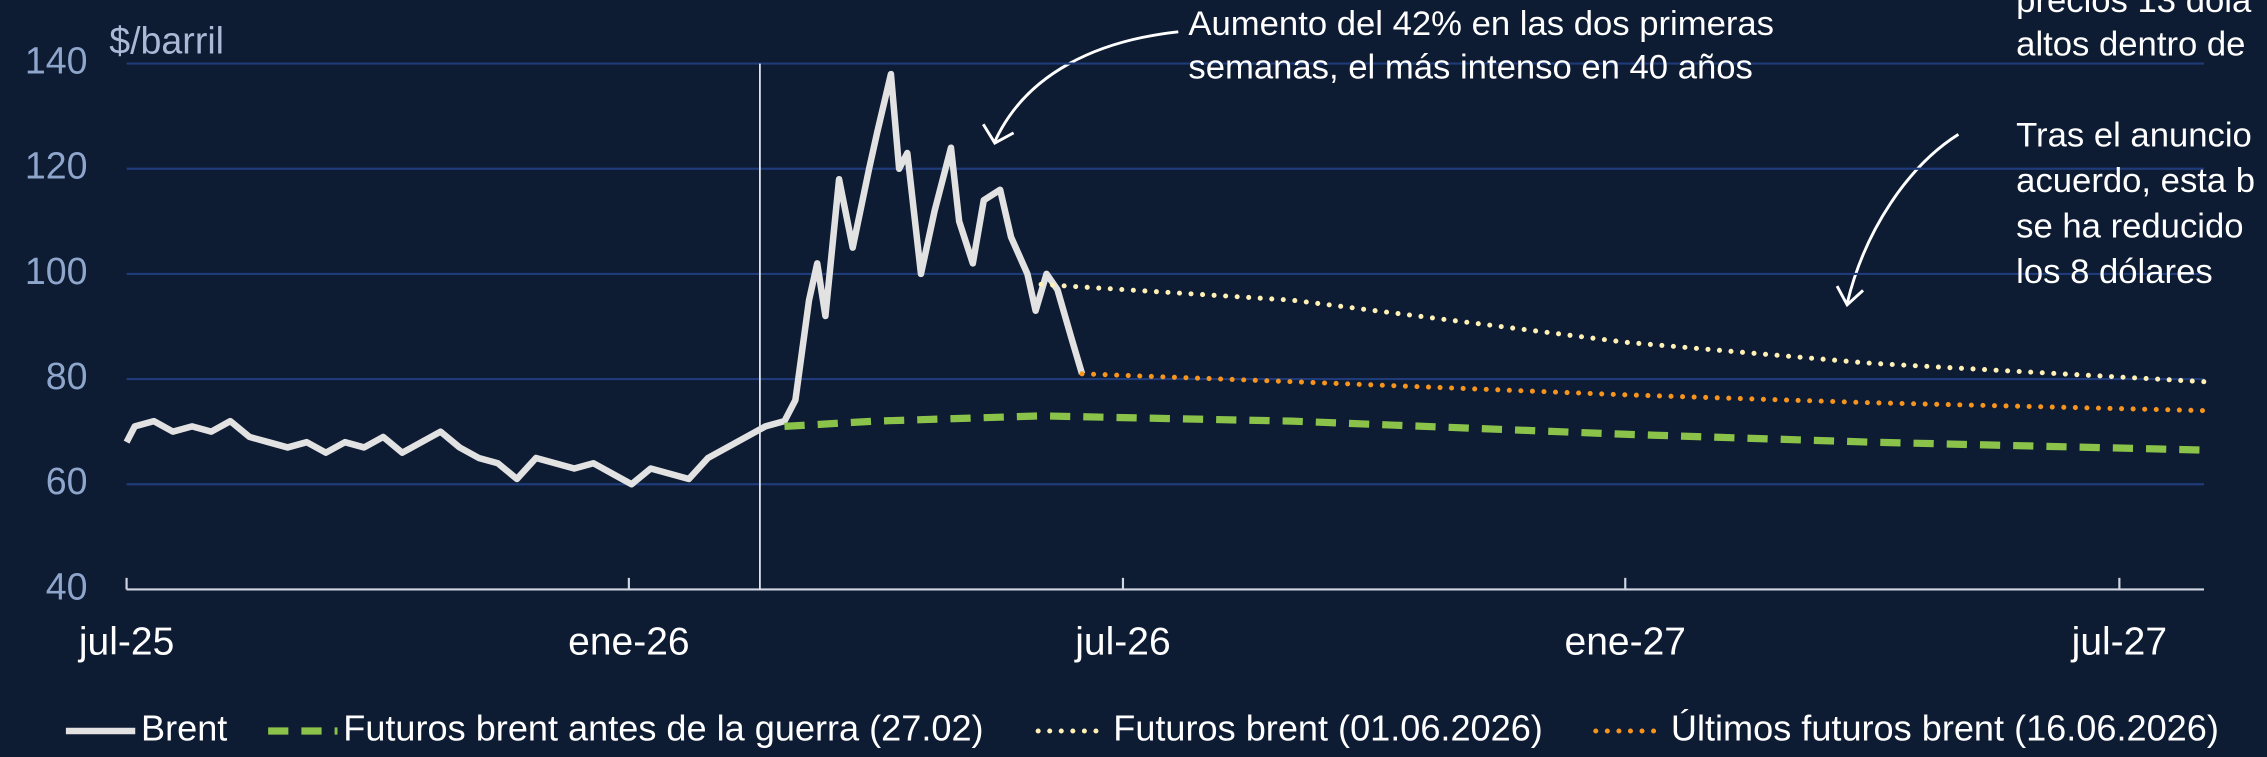 The height and width of the screenshot is (757, 2267). Describe the element at coordinates (1625, 642) in the screenshot. I see `x-tick-label: ene-27` at that location.